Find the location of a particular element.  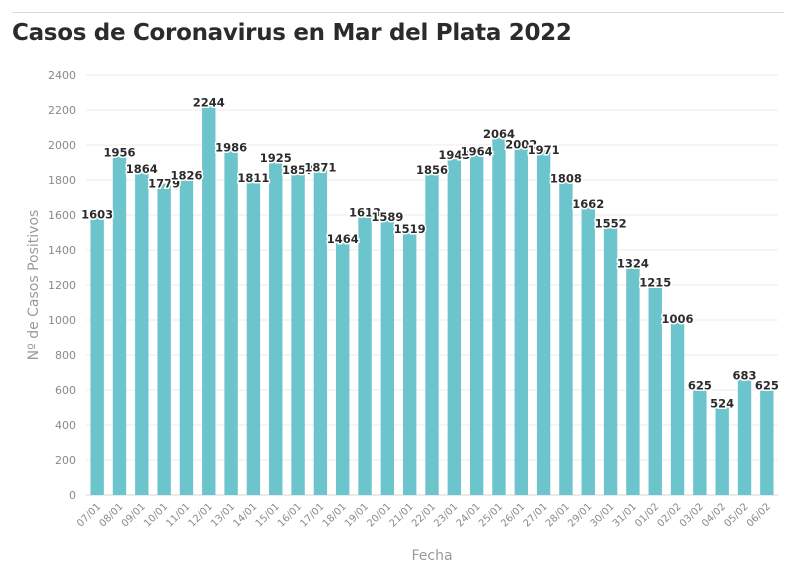

y-tick-label: 2000 is located at coordinates (62, 145).